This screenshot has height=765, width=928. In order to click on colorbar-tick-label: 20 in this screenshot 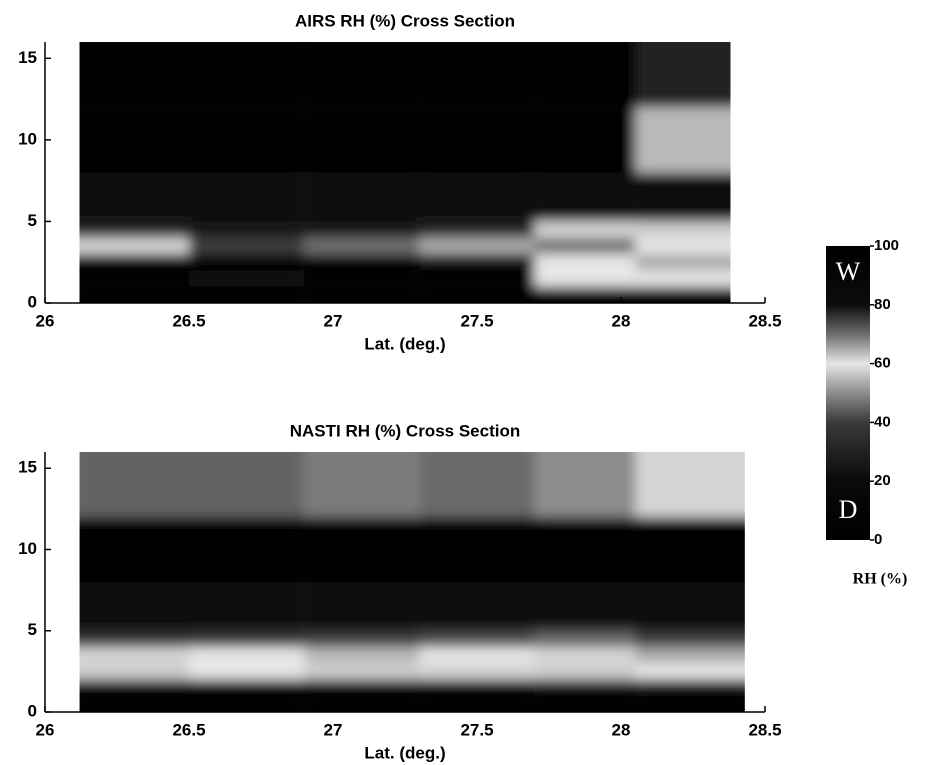, I will do `click(882, 480)`.